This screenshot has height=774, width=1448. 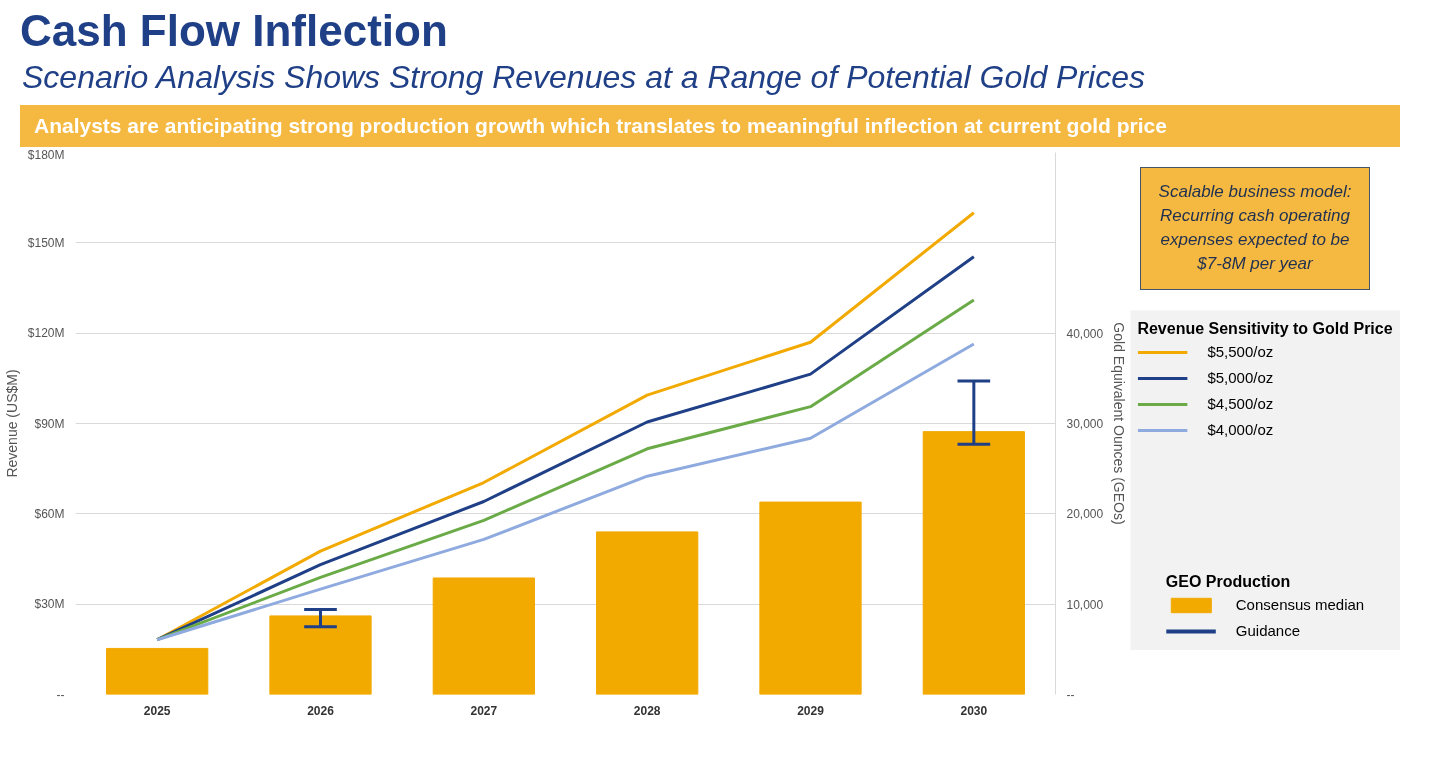 What do you see at coordinates (1255, 228) in the screenshot?
I see `text: Scalable business model: Recurring cash operating expenses expected to be $7-8M per year` at bounding box center [1255, 228].